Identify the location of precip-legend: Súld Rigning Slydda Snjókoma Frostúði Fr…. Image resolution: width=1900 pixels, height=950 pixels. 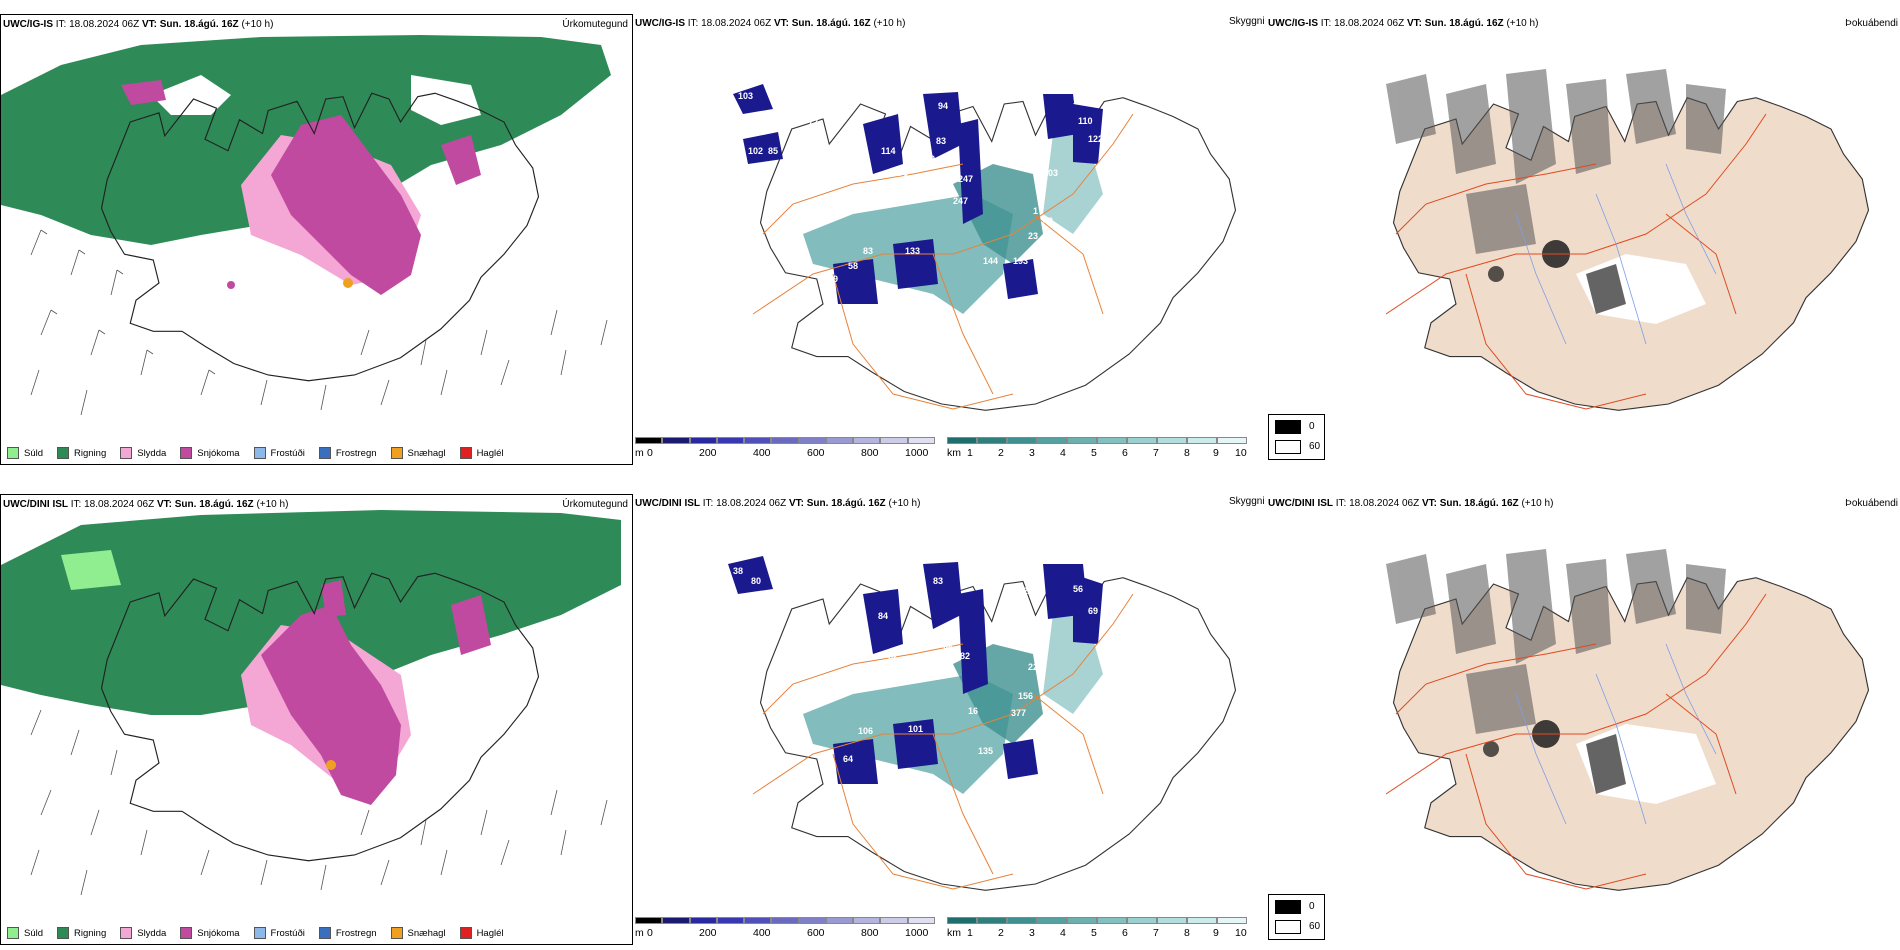
(255, 933).